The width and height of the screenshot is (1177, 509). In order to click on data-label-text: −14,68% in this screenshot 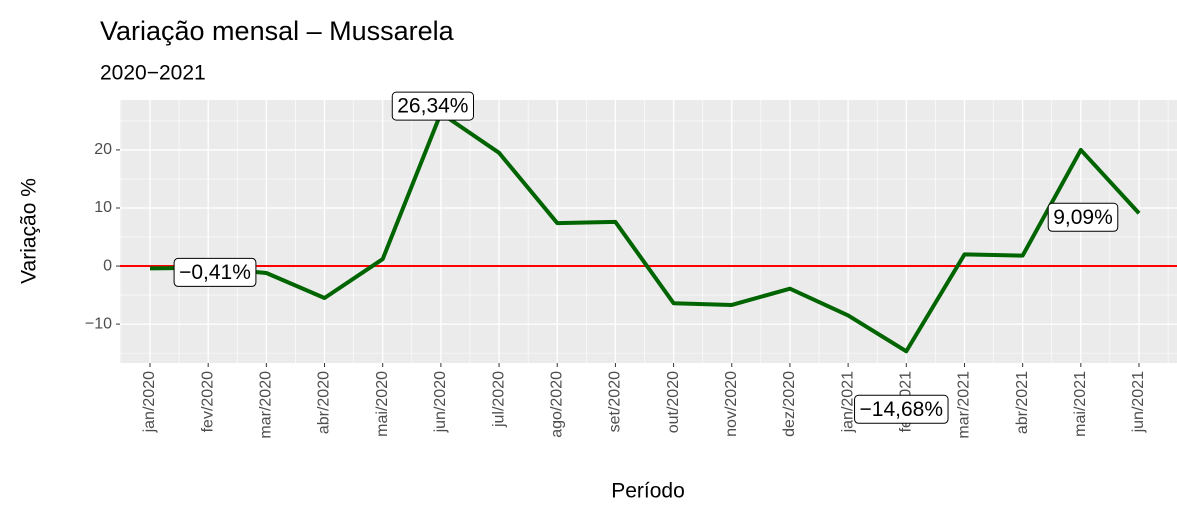, I will do `click(902, 409)`.